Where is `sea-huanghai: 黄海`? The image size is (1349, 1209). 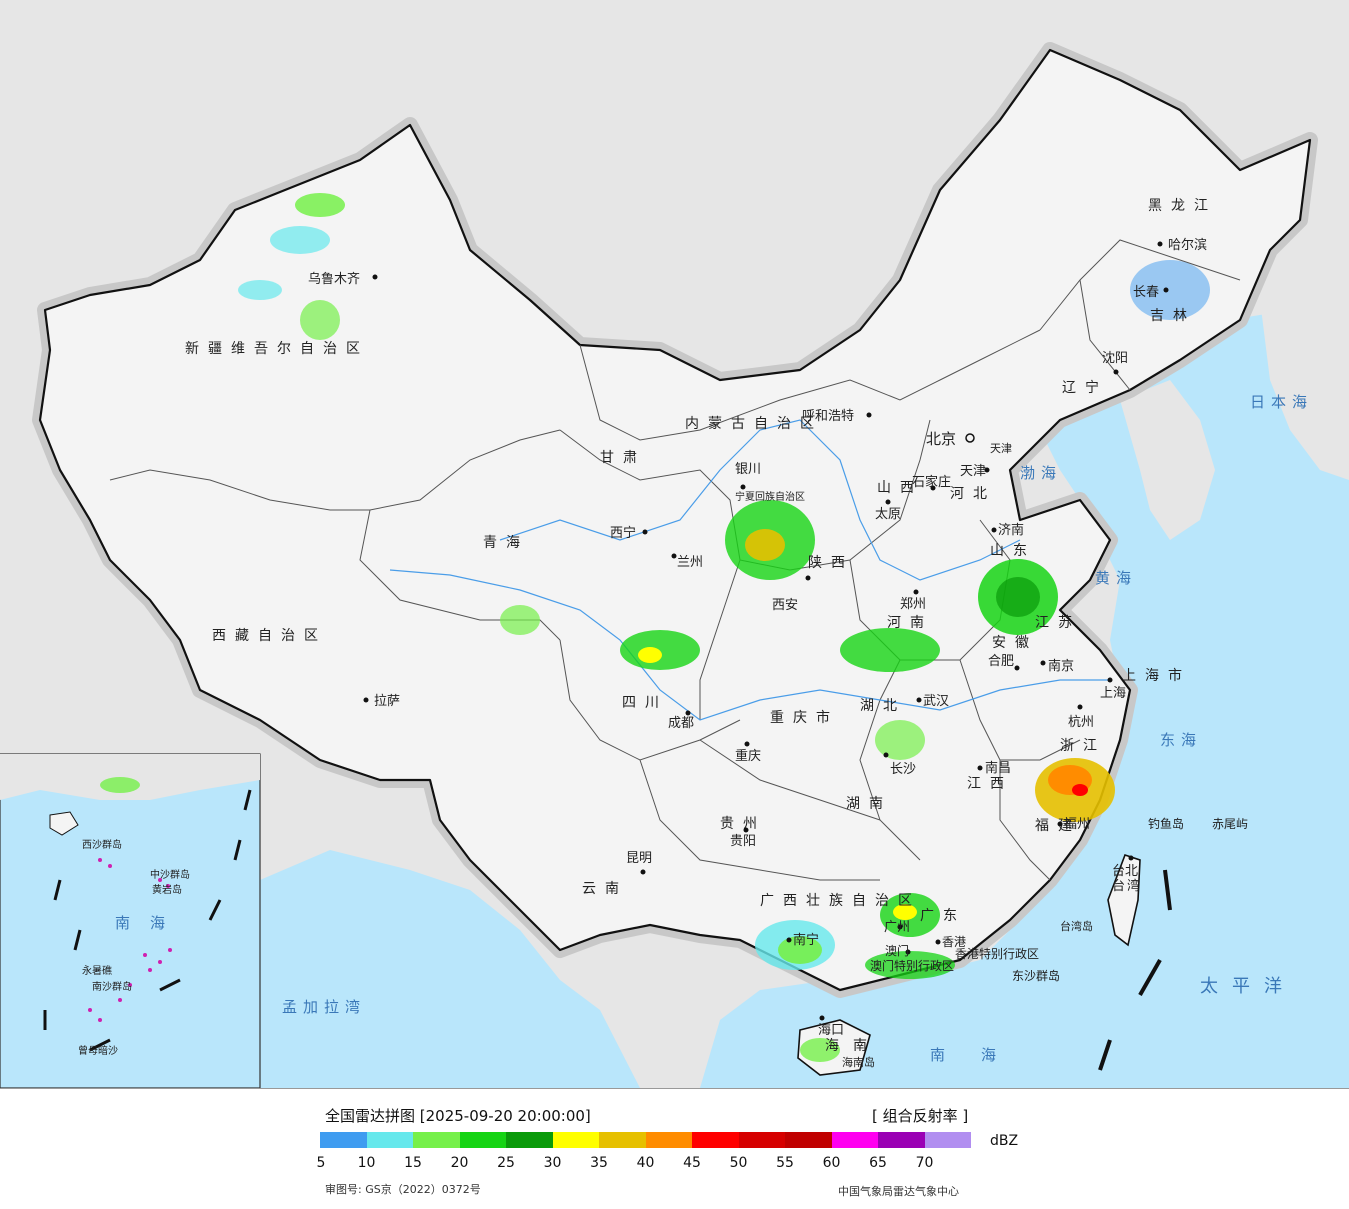 sea-huanghai: 黄海 is located at coordinates (1116, 578).